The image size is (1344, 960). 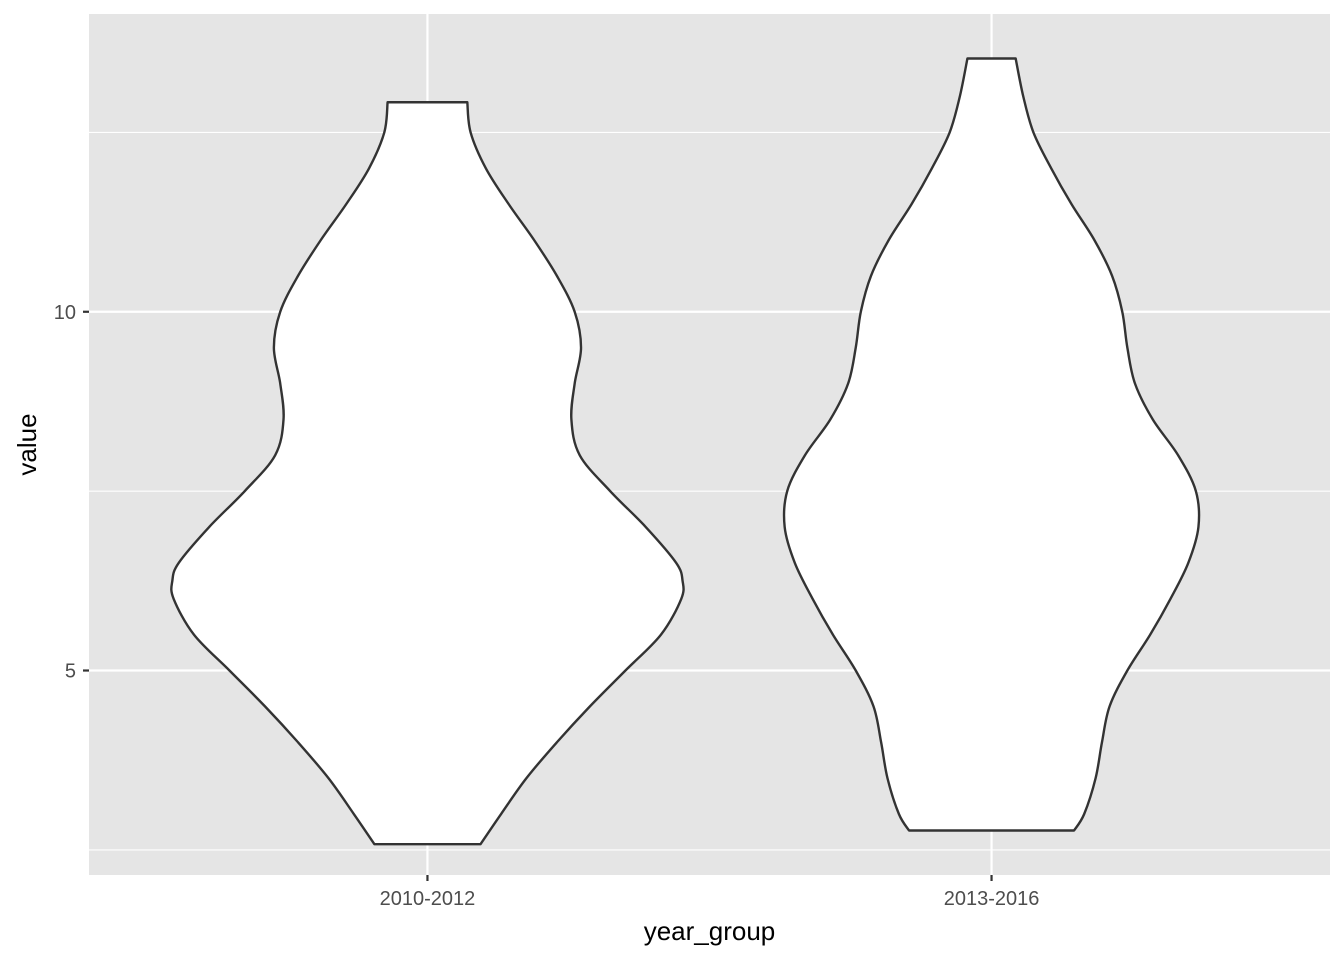 I want to click on y-tick-label: 5, so click(x=70, y=672).